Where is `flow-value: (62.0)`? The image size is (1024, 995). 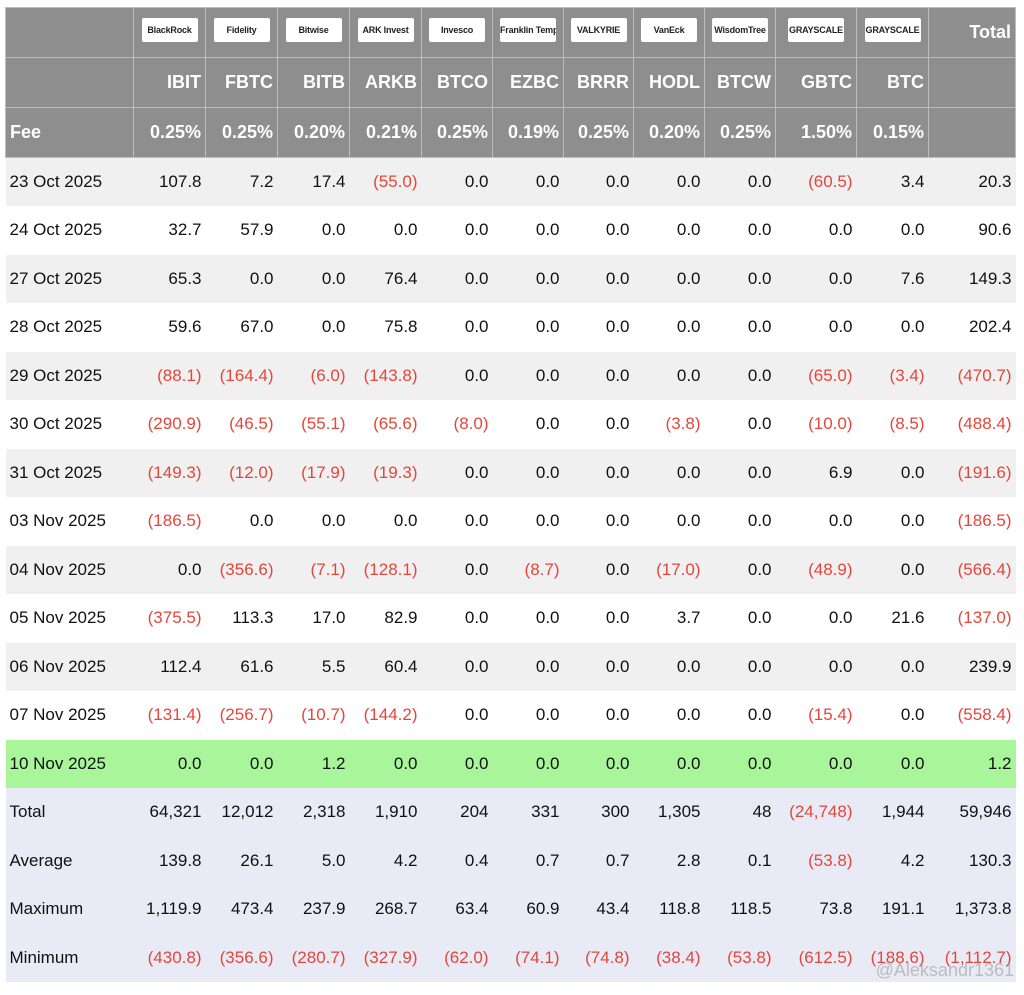 flow-value: (62.0) is located at coordinates (466, 957).